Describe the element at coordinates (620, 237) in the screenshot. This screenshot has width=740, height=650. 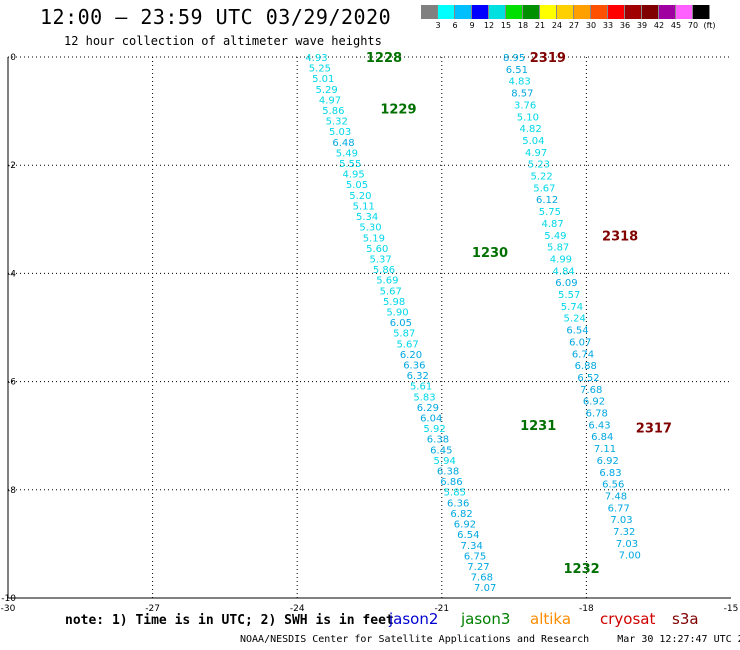
I see `time-label: 2318` at that location.